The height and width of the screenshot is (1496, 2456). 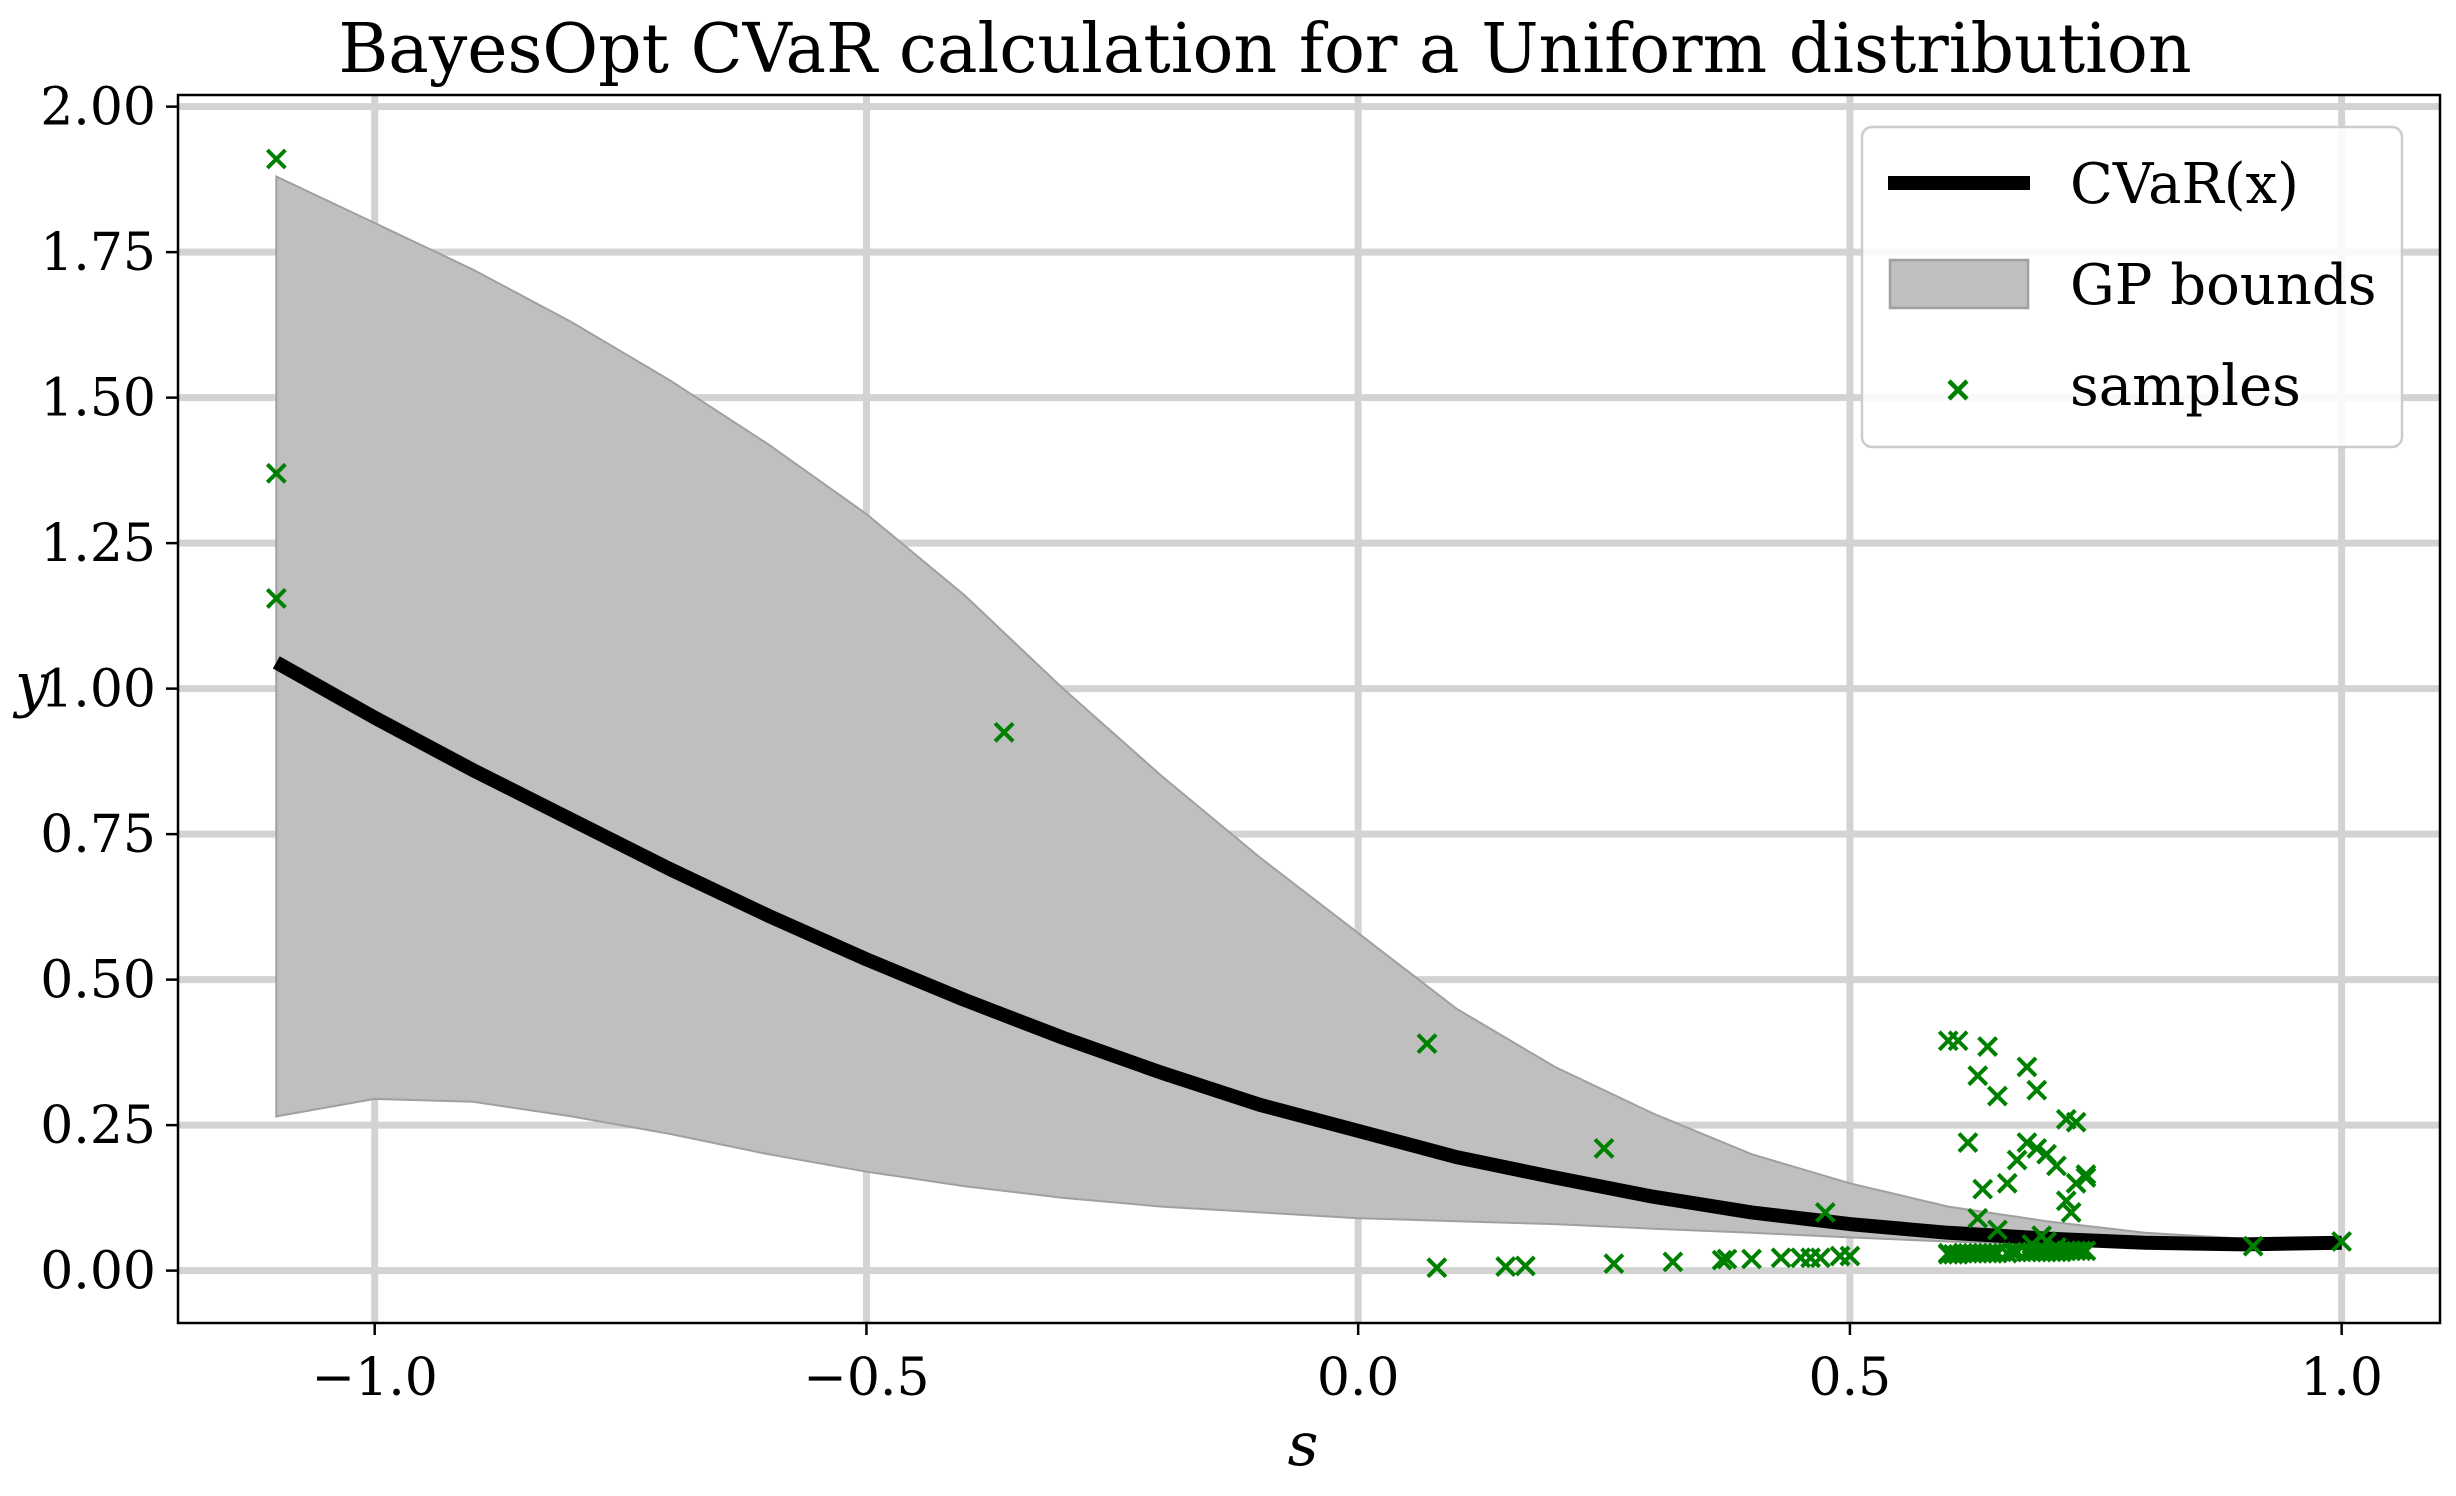 I want to click on x-tick-label-4: 1.0, so click(x=2341, y=1378).